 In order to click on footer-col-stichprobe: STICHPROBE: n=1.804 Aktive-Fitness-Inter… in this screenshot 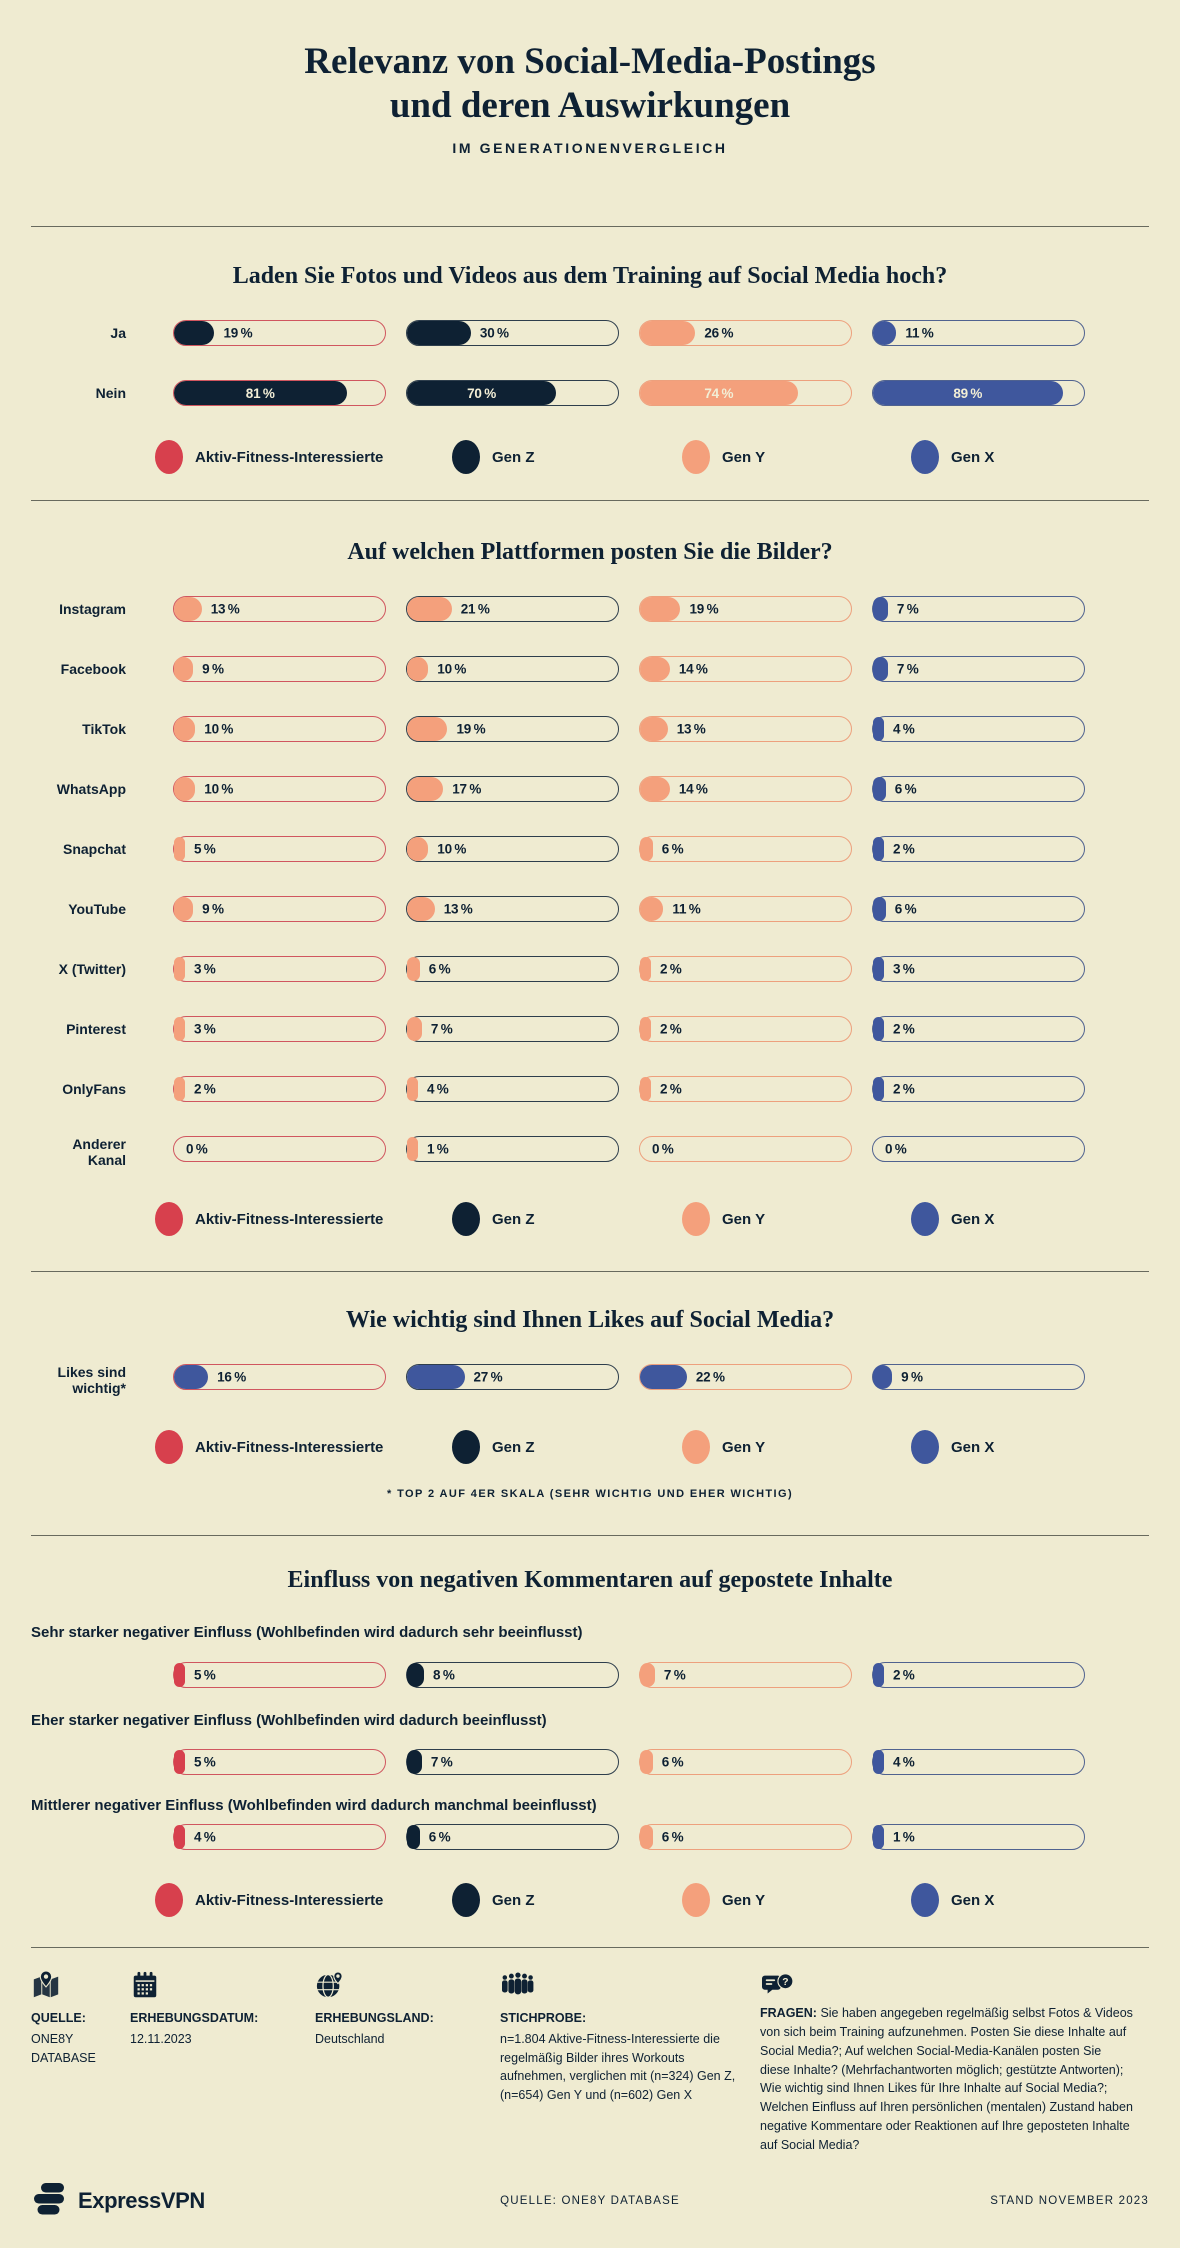, I will do `click(630, 2062)`.